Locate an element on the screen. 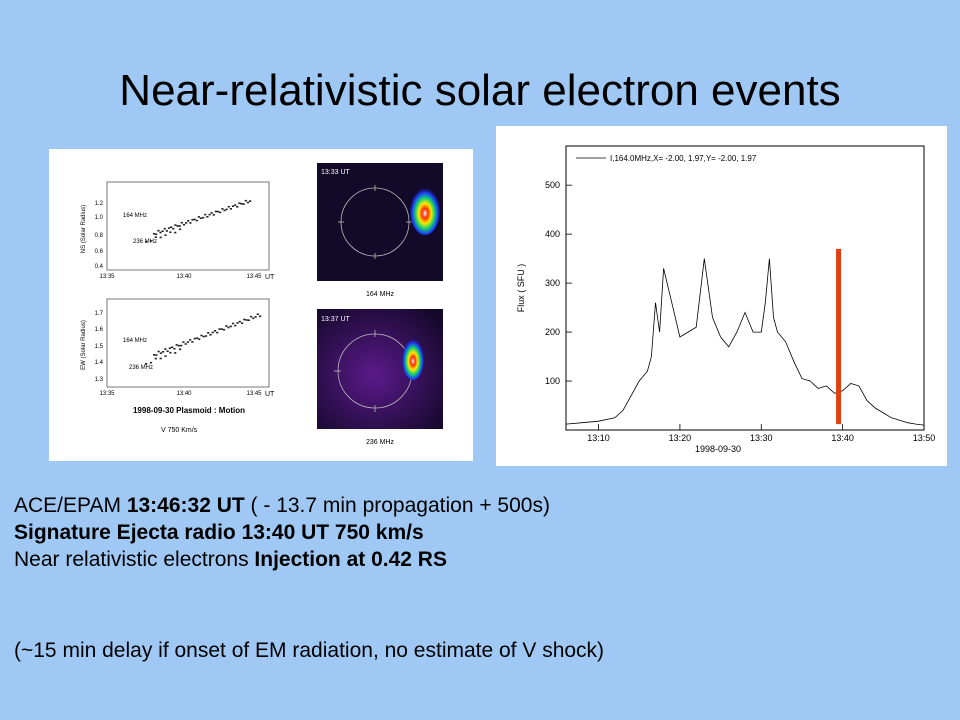  ns-ytick: 1.2 is located at coordinates (99, 204).